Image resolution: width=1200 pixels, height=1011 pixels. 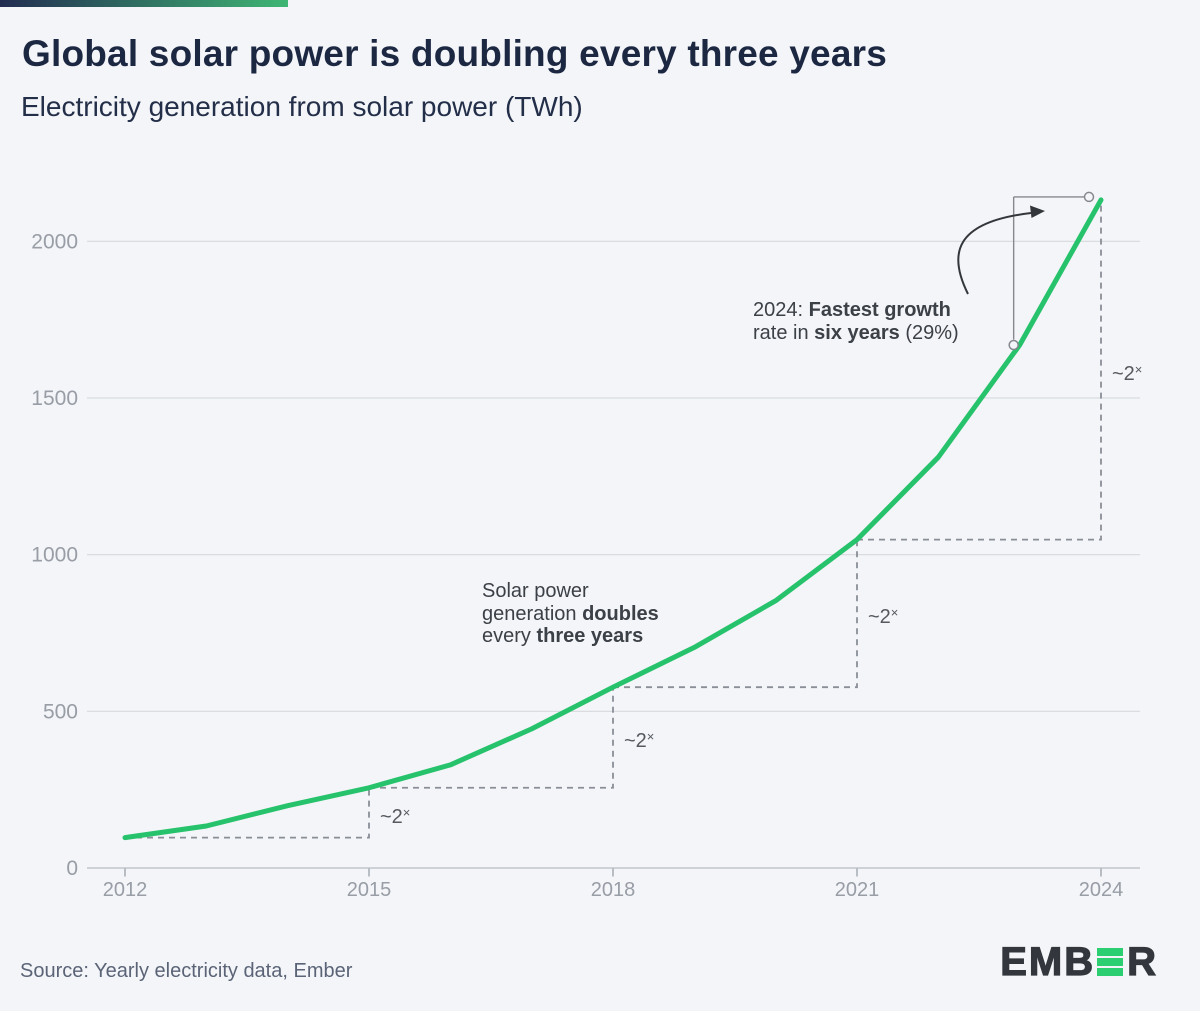 I want to click on growth-highlight-bracket, so click(x=1051, y=271).